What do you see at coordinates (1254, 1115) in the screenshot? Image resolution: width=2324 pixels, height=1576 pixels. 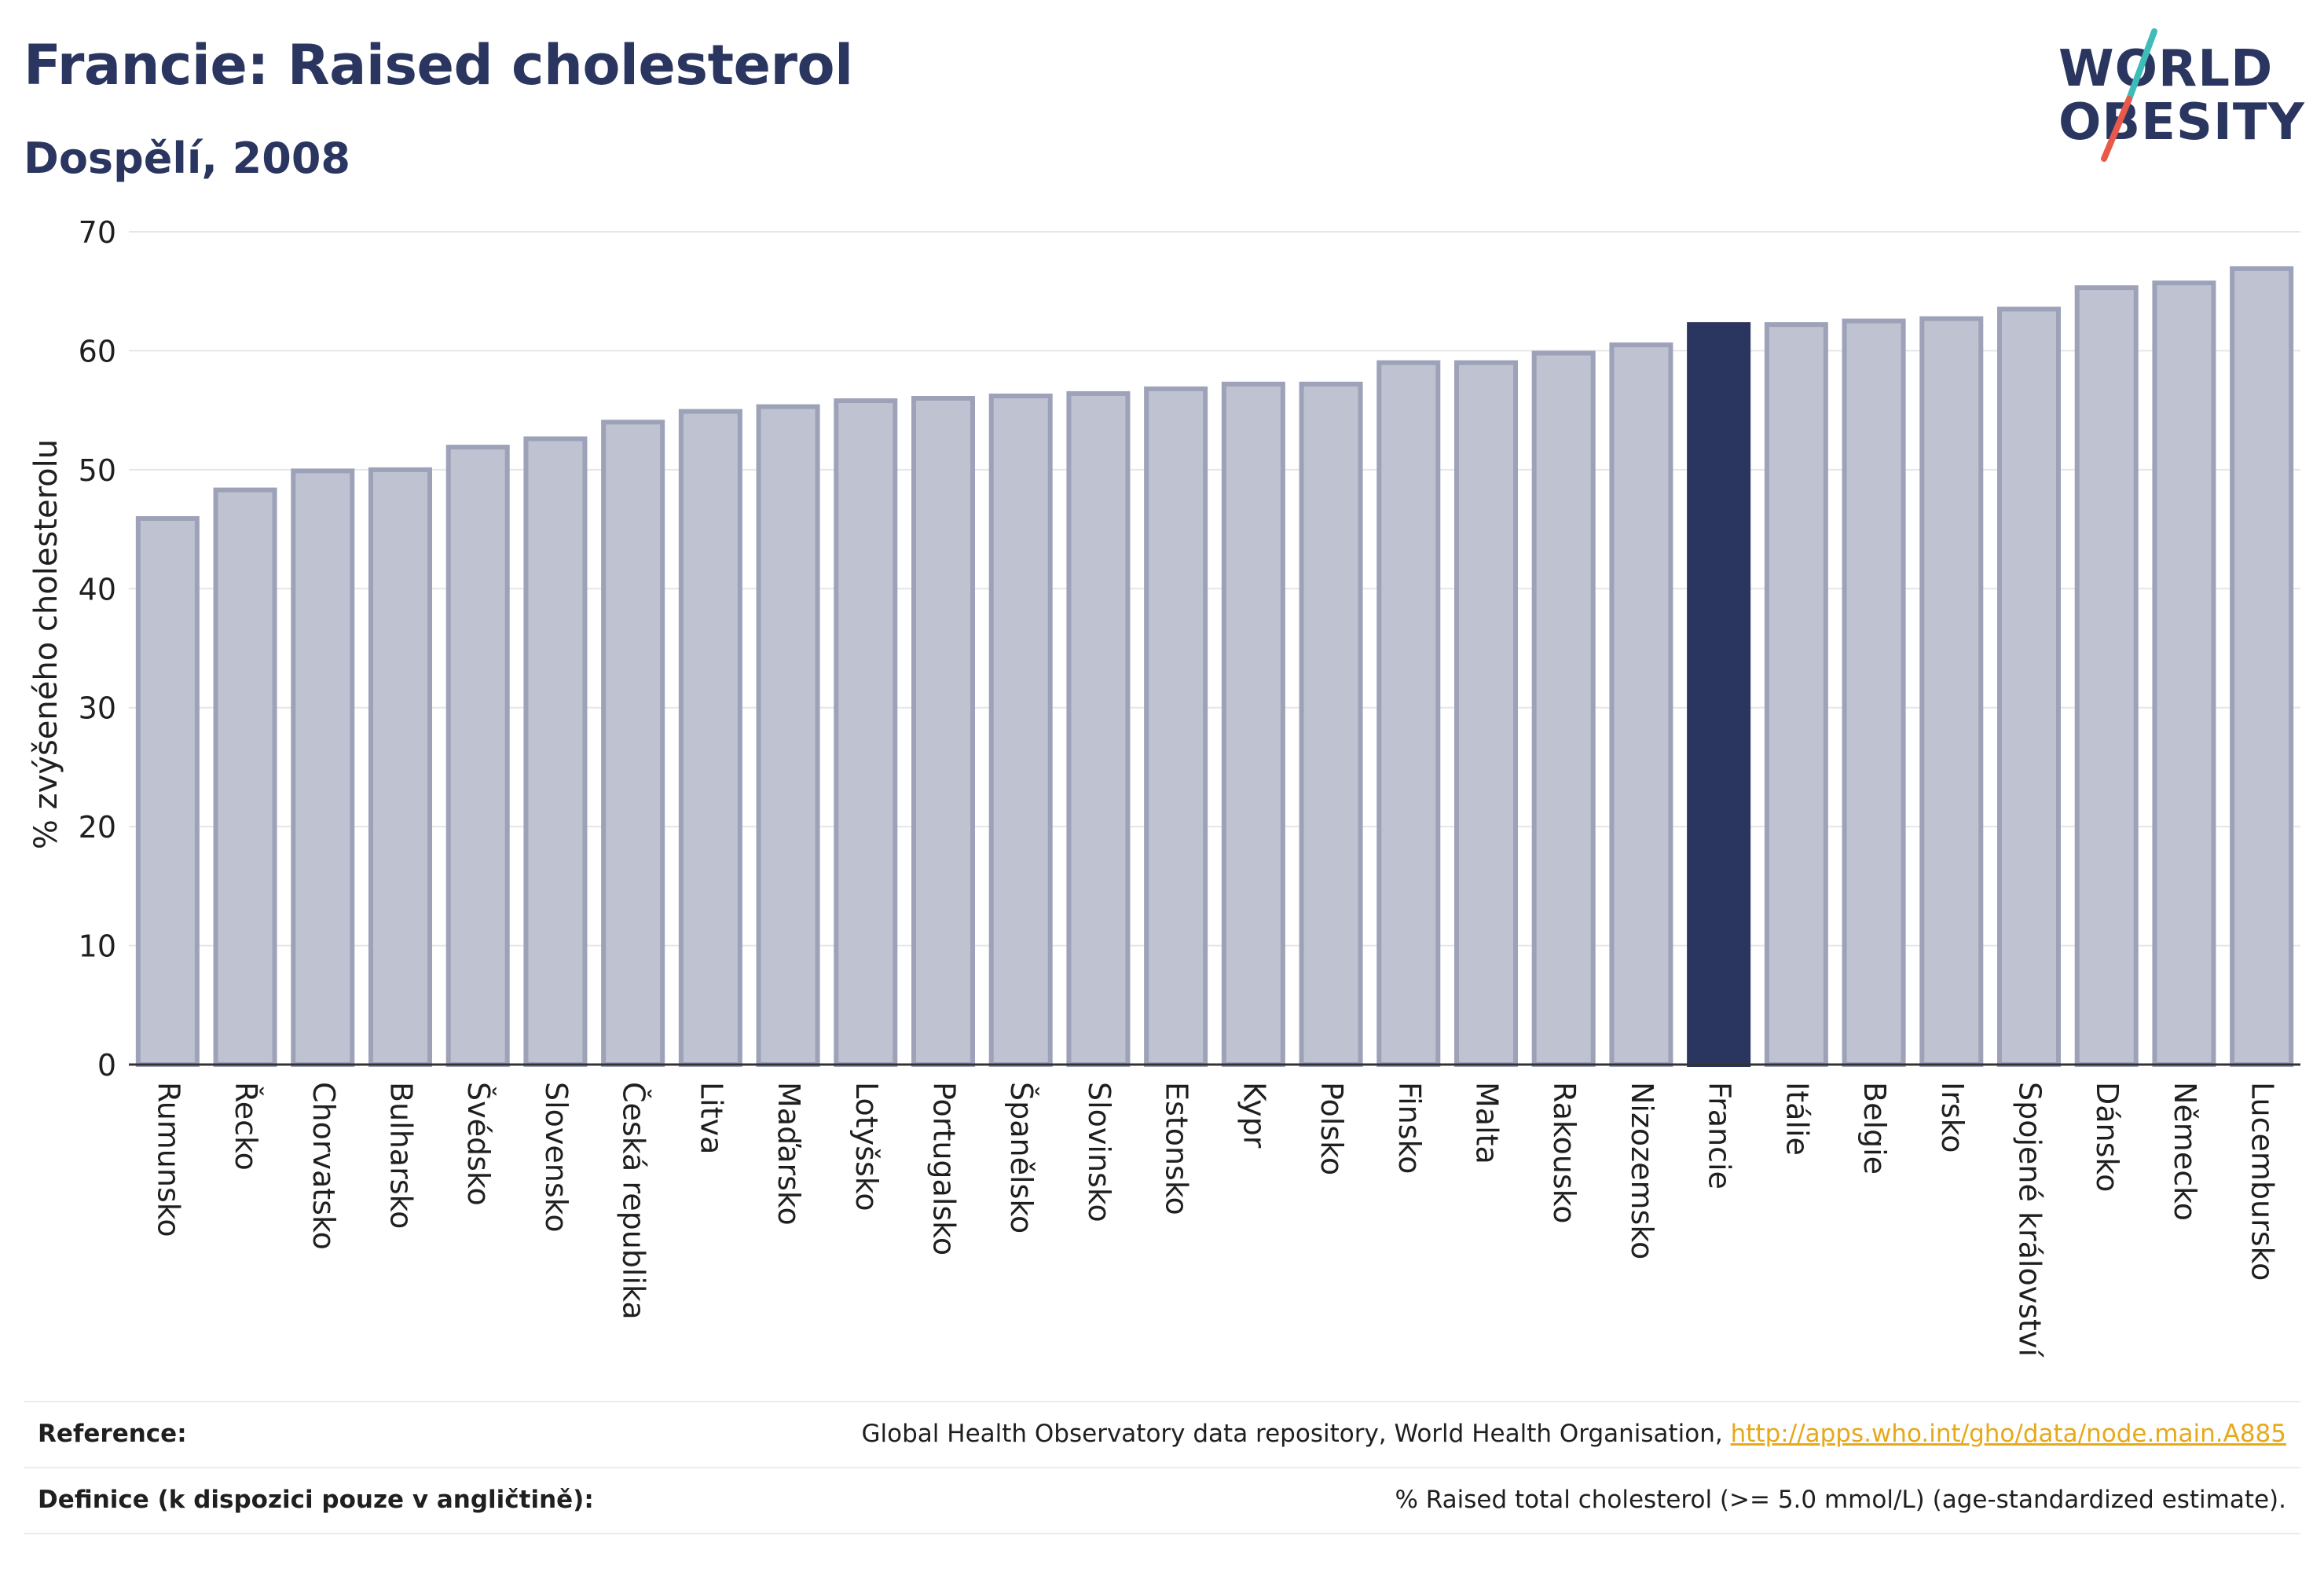 I see `x-tick-label: Kypr` at bounding box center [1254, 1115].